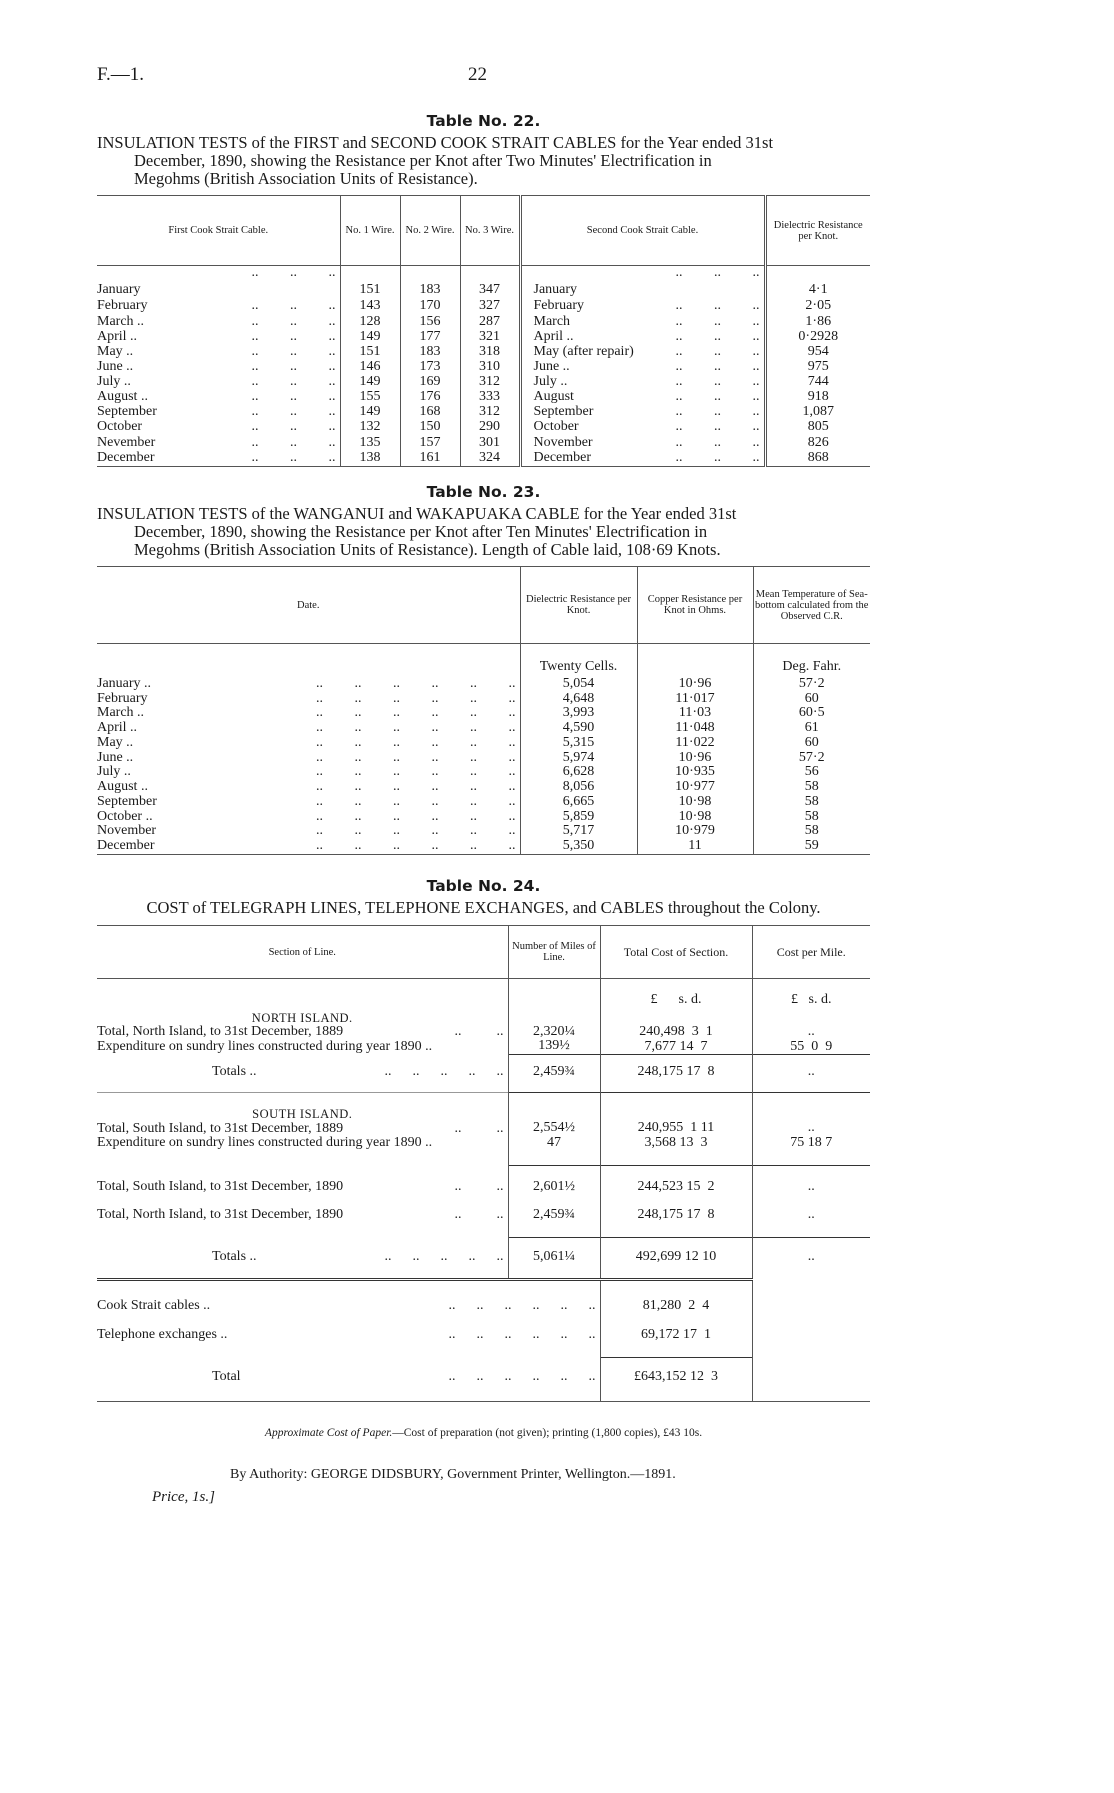 This screenshot has width=1114, height=1793. Describe the element at coordinates (554, 1031) in the screenshot. I see `miles: 2,320¼` at that location.